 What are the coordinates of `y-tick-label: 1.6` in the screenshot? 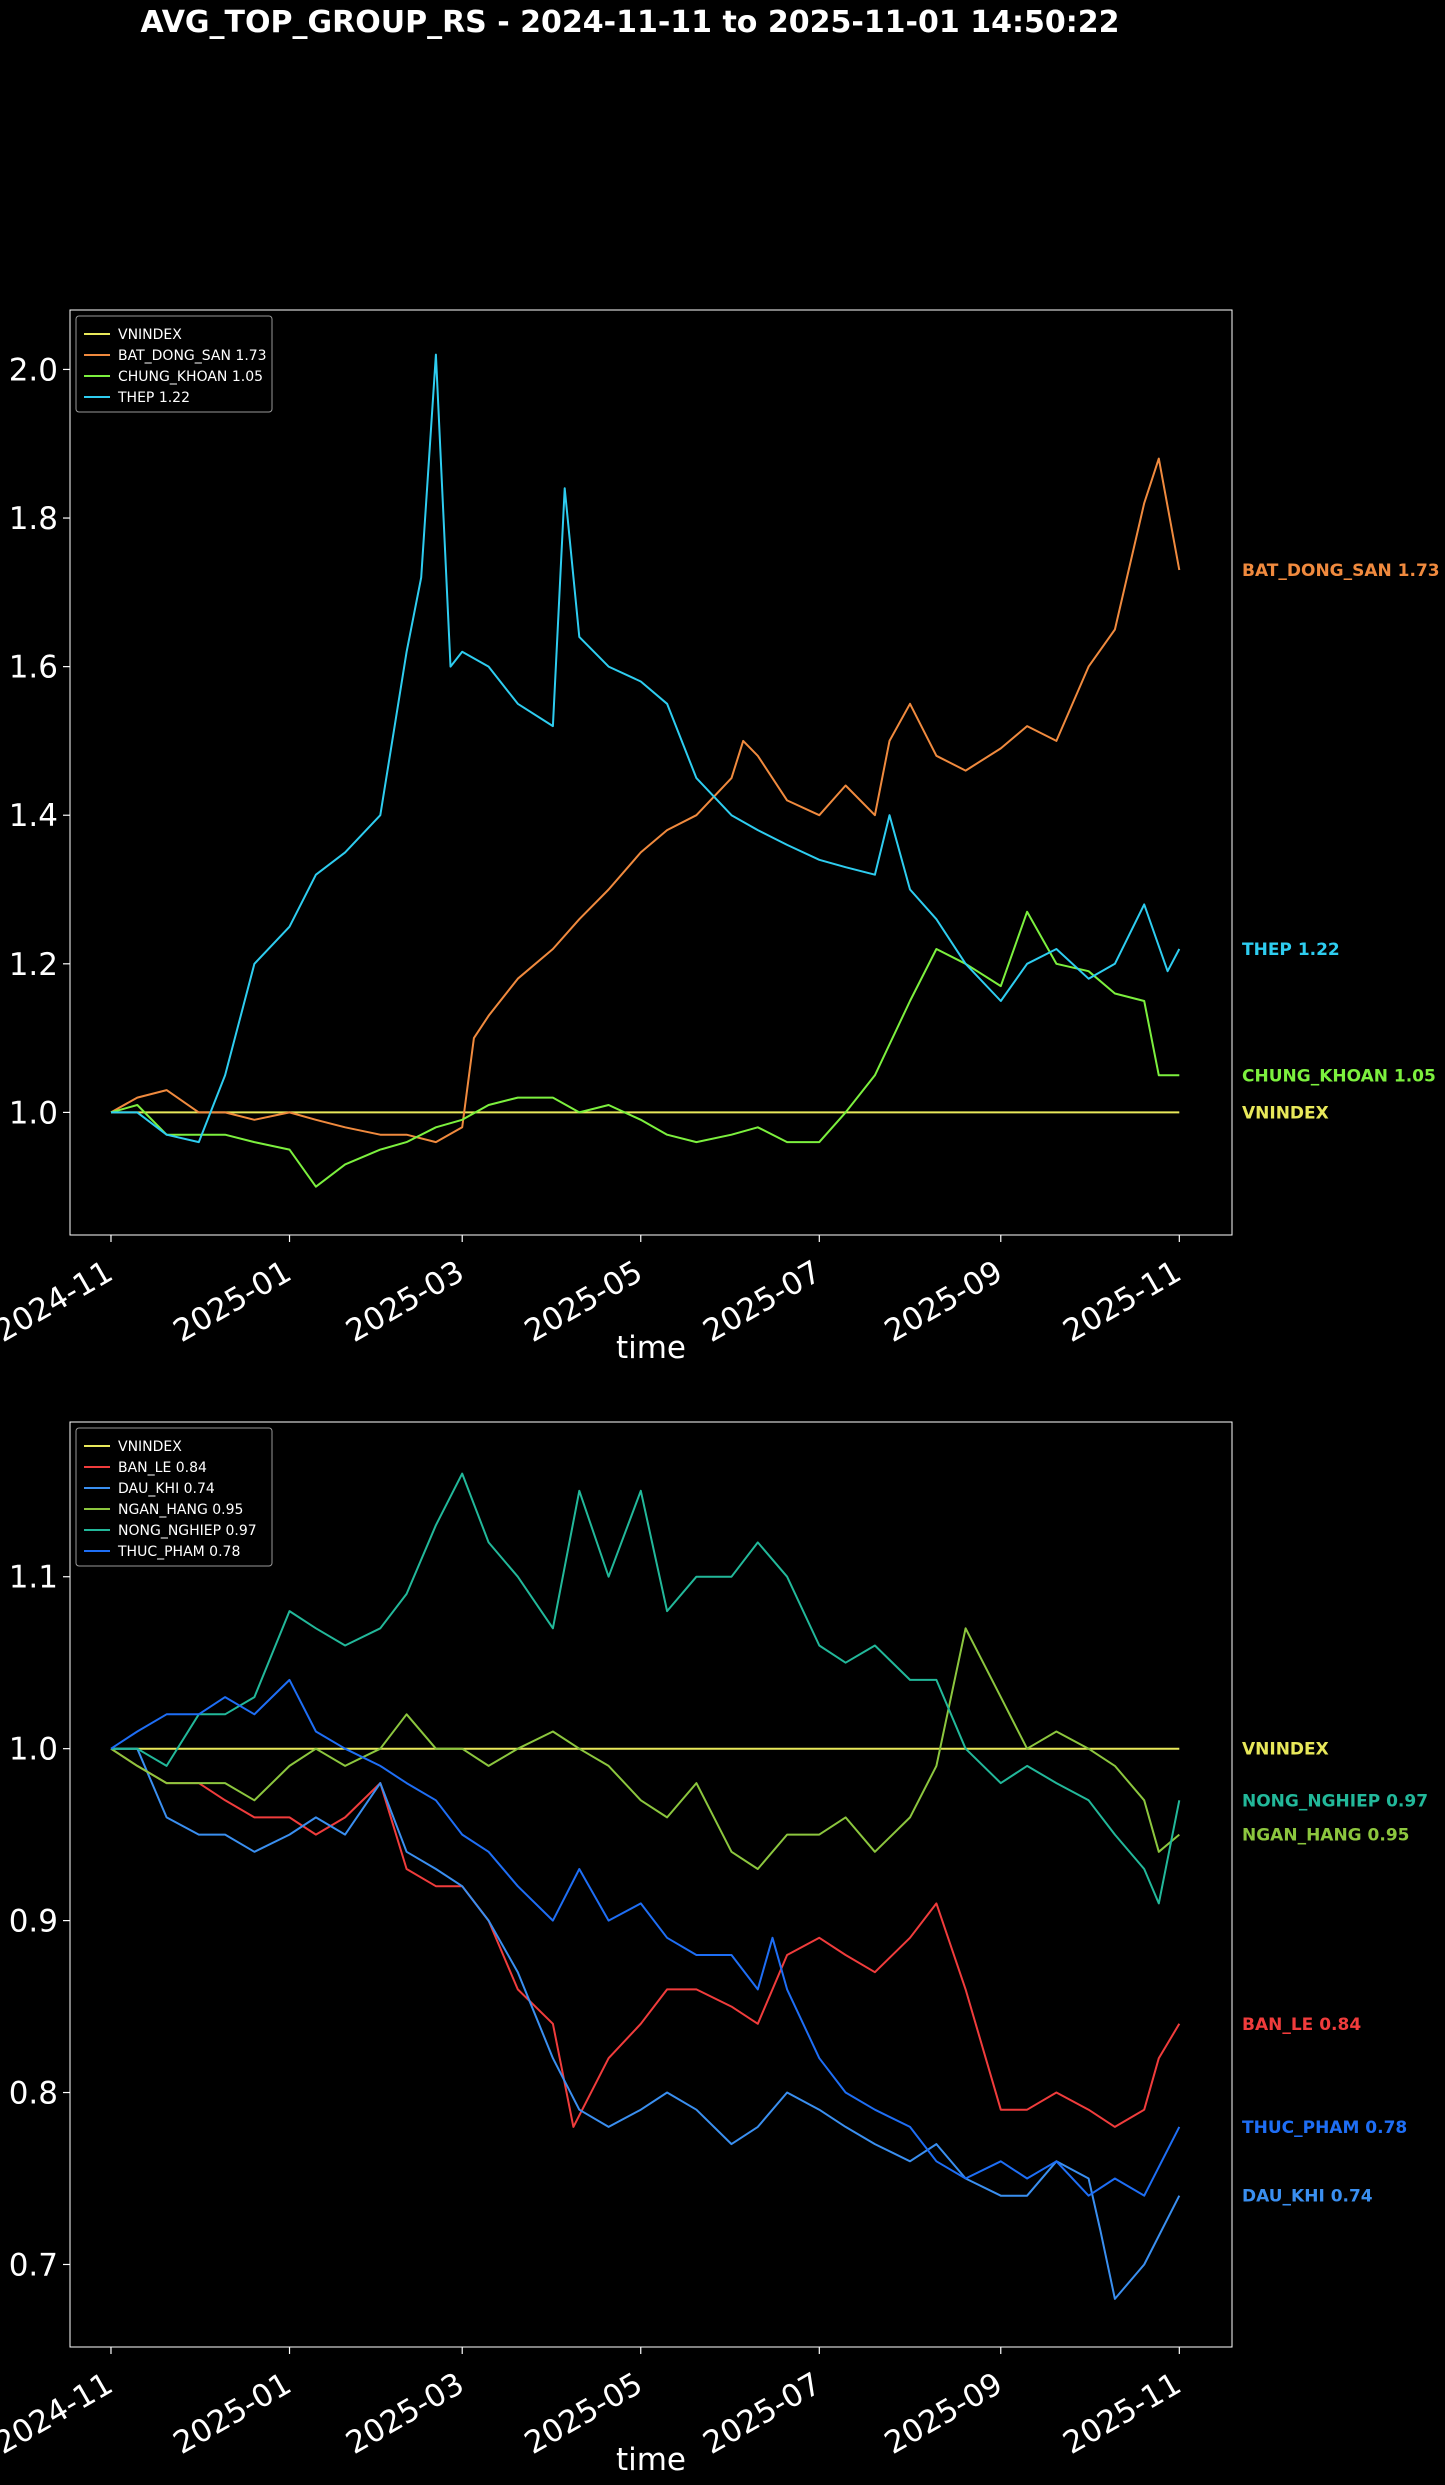 It's located at (33, 668).